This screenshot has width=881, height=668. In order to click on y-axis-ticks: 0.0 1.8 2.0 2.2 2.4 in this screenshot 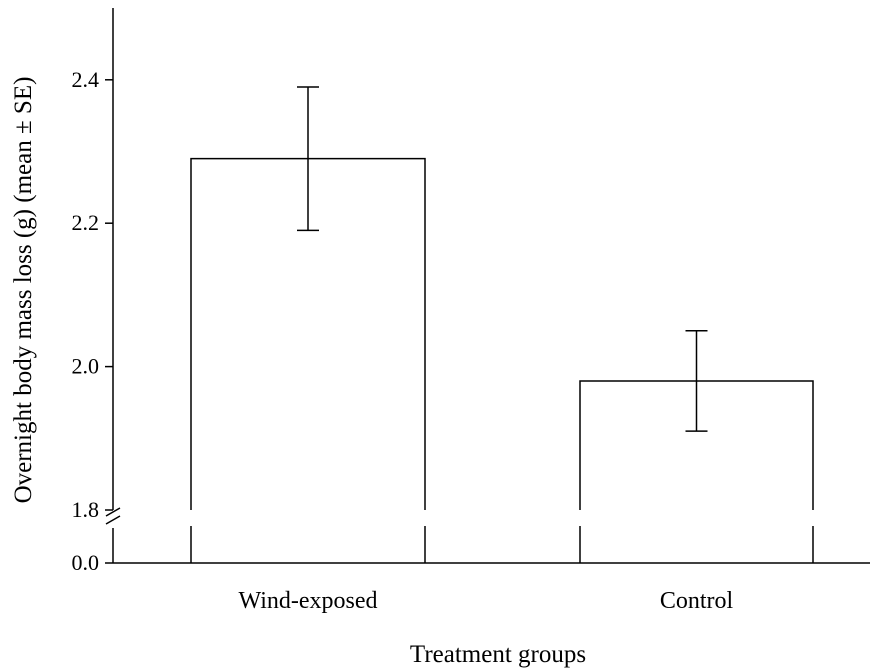, I will do `click(92, 321)`.